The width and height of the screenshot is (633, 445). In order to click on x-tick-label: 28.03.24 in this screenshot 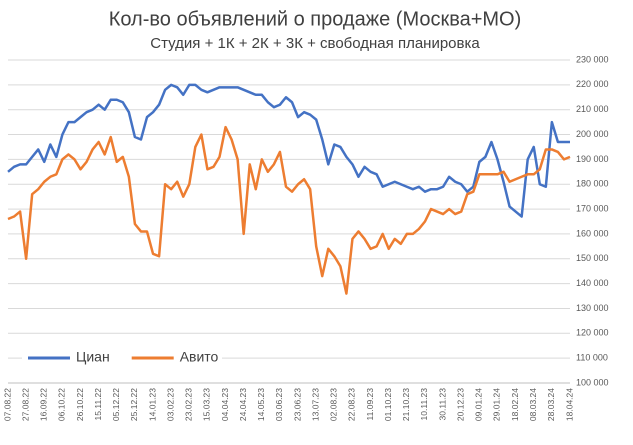, I will do `click(551, 404)`.